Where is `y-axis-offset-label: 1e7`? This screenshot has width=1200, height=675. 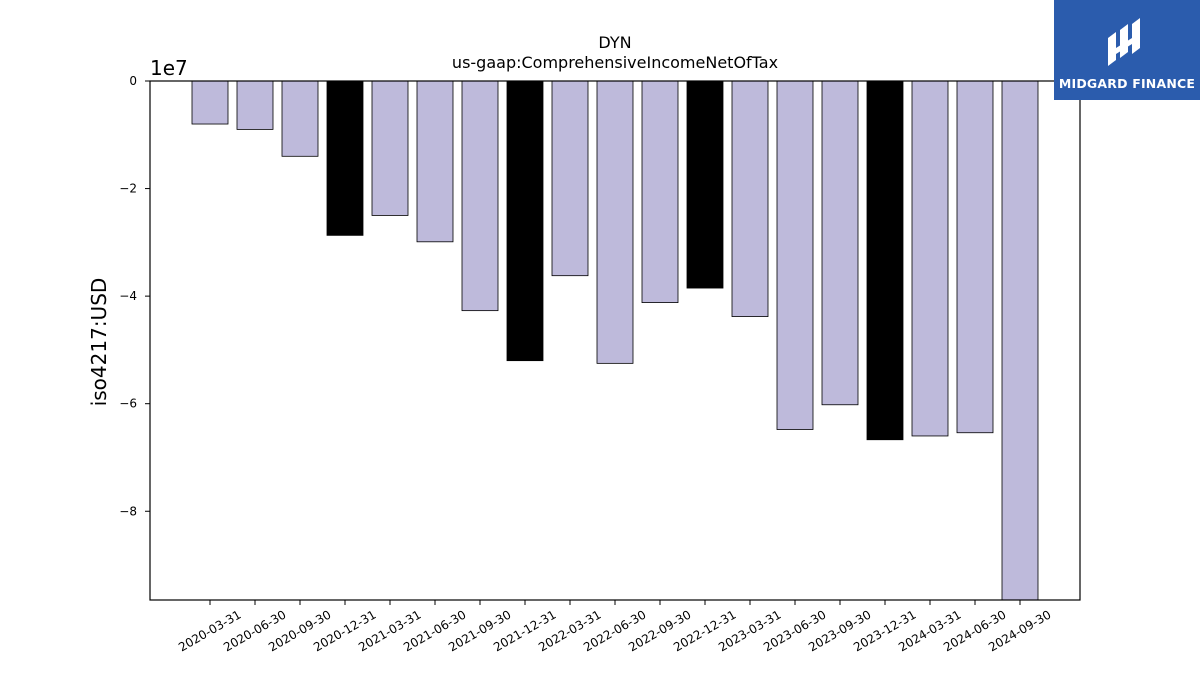
y-axis-offset-label: 1e7 is located at coordinates (169, 68).